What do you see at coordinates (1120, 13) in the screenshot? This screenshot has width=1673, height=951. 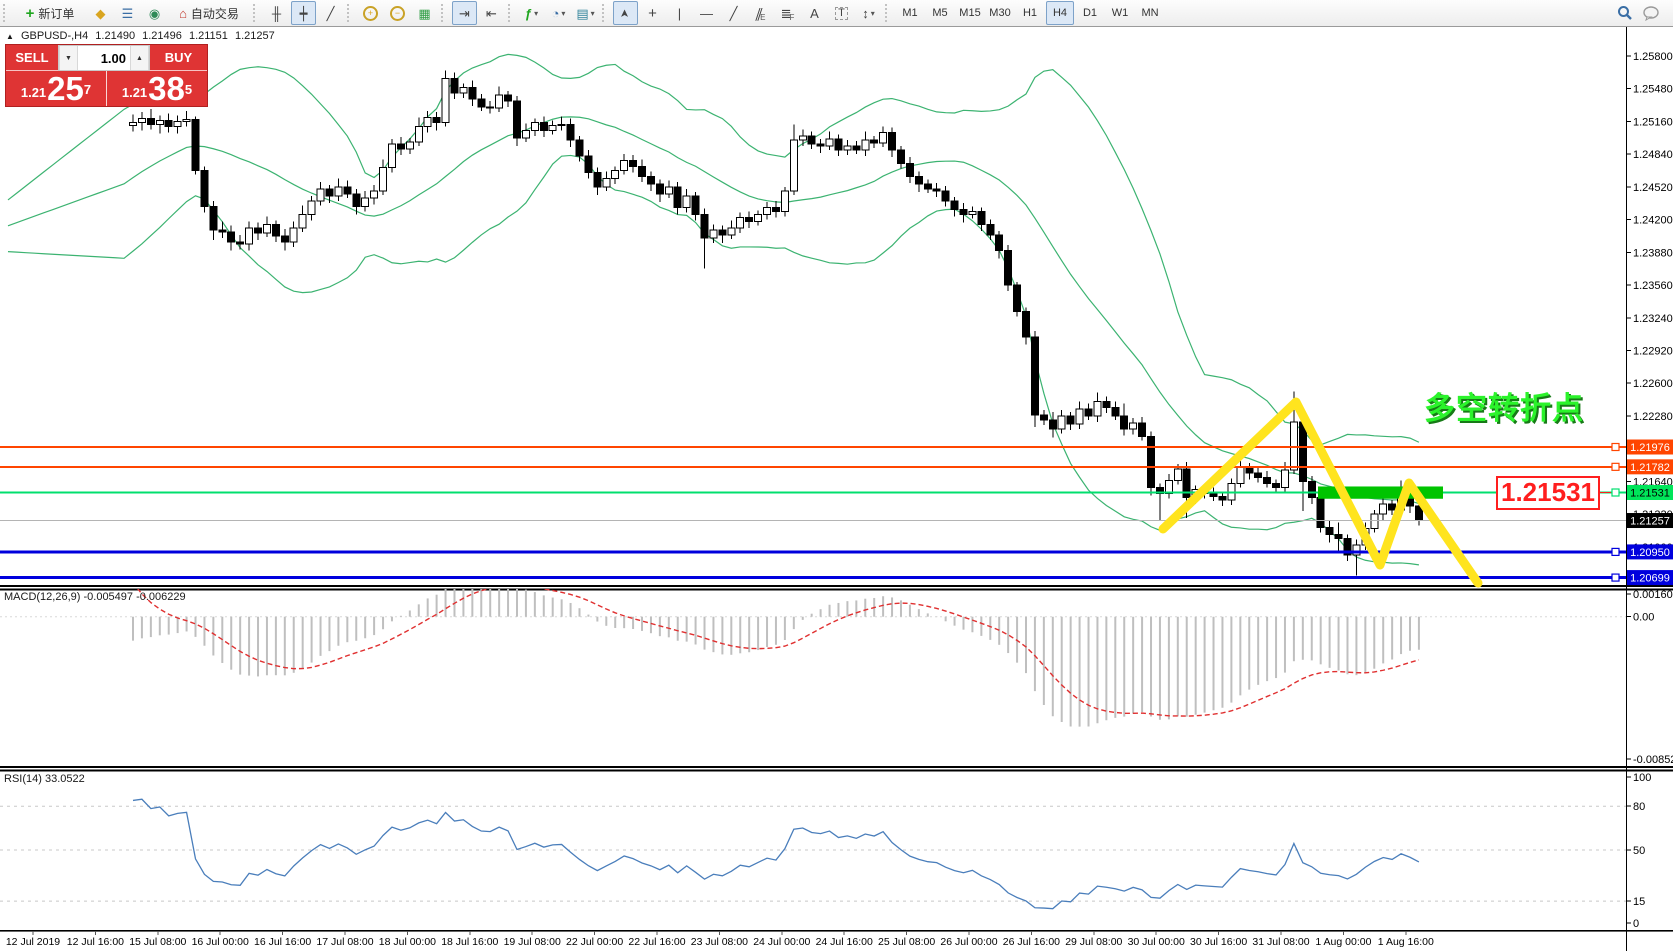 I see `timeframe-W1: W1` at bounding box center [1120, 13].